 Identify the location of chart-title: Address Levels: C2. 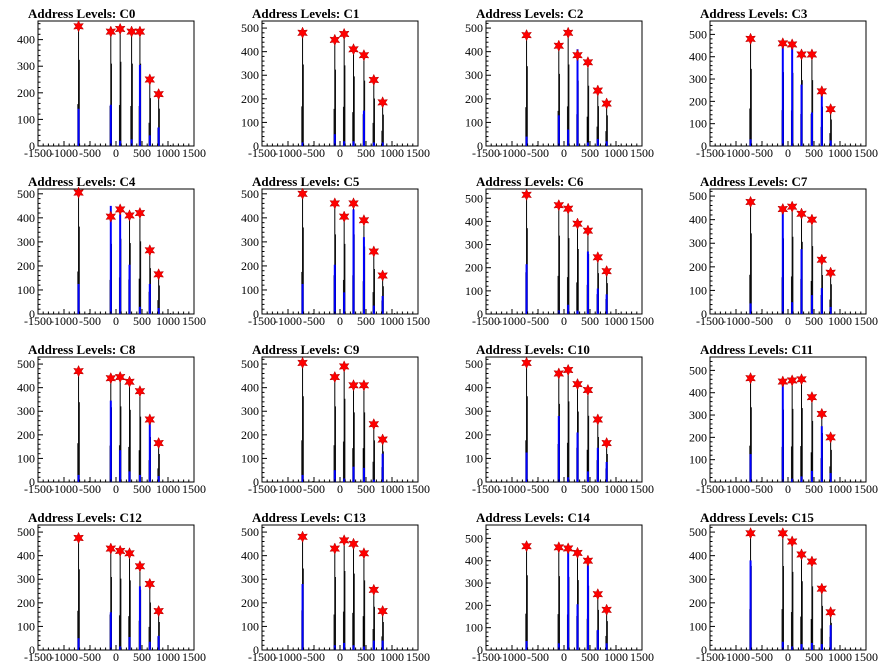
(530, 13).